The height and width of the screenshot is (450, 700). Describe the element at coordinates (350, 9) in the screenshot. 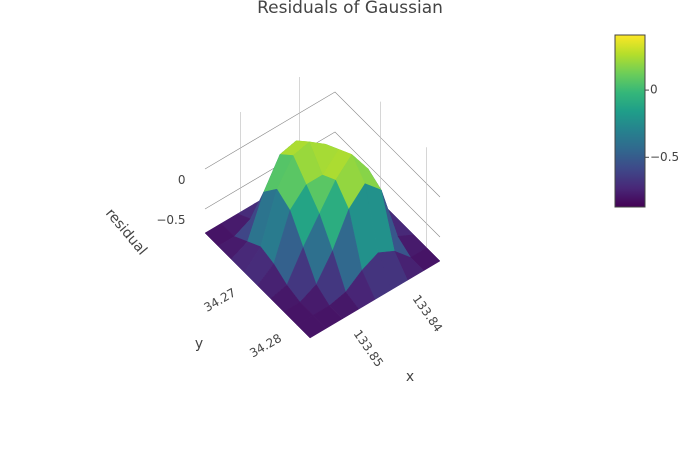

I see `chart-title: Residuals of Gaussian` at that location.